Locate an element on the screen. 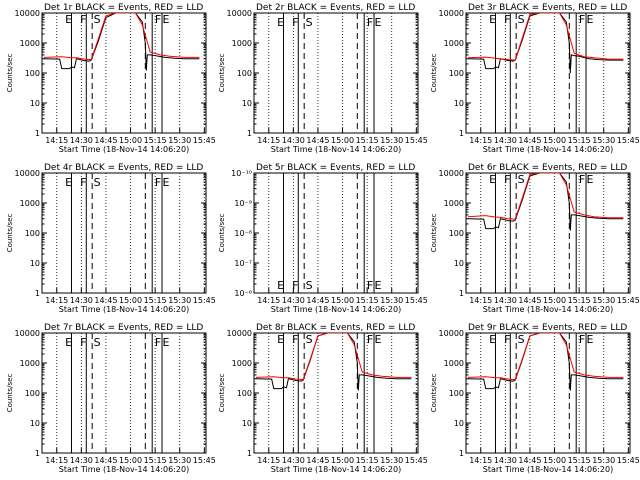 Image resolution: width=640 pixels, height=480 pixels. chart-title: Det 6r BLACK = Events, RED = LLD is located at coordinates (547, 168).